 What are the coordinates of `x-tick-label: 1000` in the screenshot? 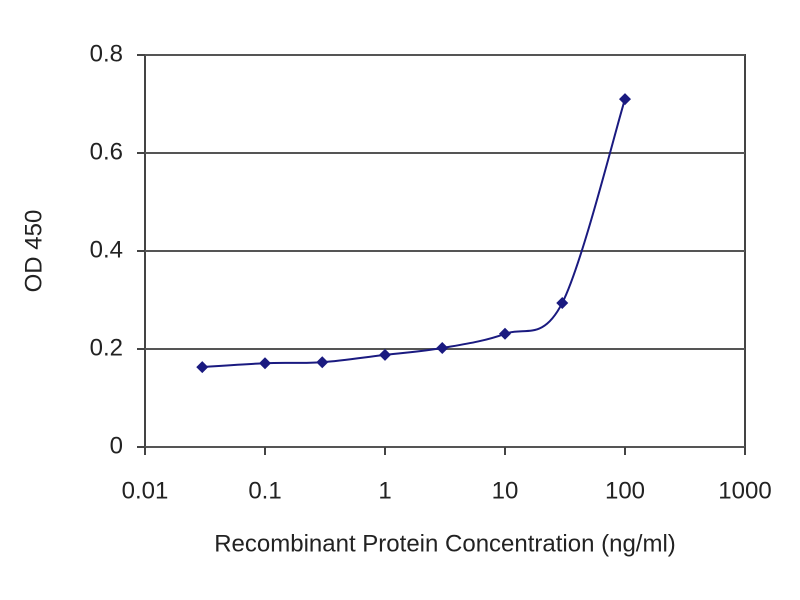 It's located at (744, 490).